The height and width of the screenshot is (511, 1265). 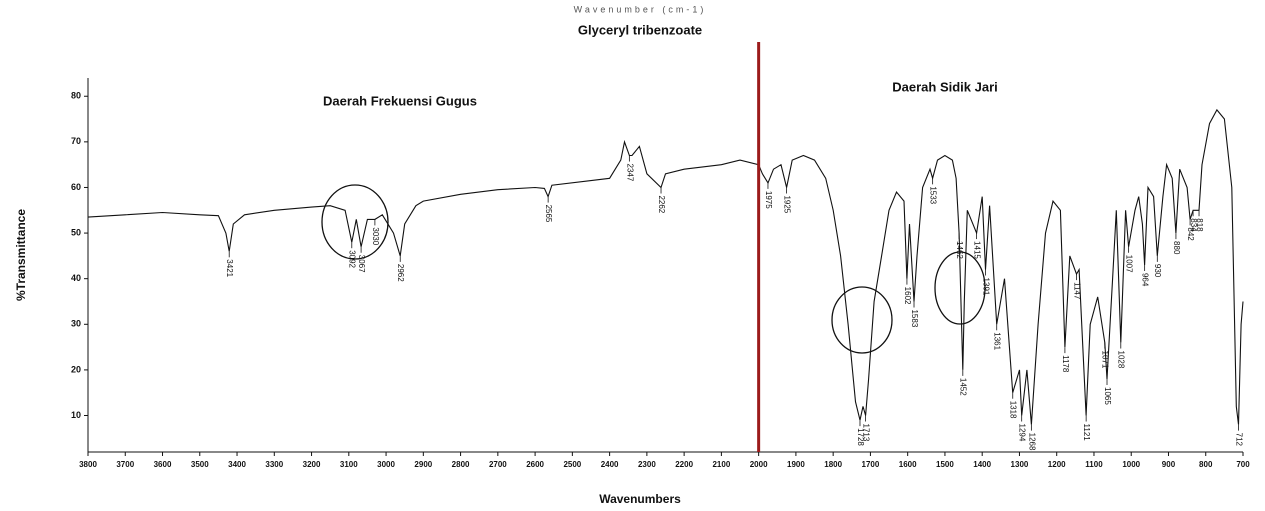 I want to click on x-tick-label: 2300, so click(x=647, y=464).